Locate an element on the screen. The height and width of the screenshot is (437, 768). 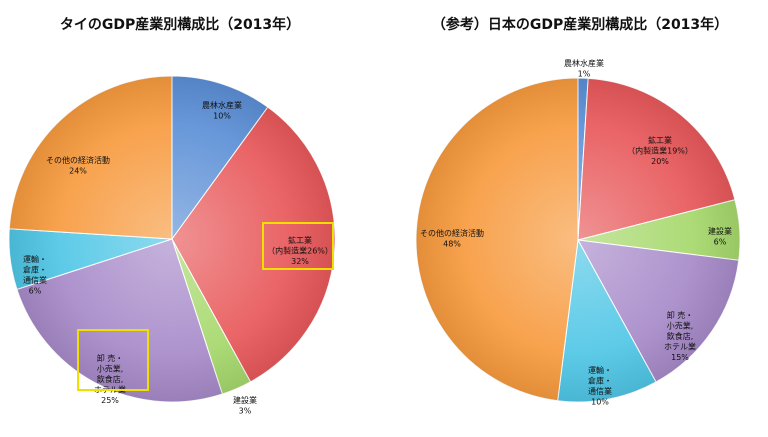
slice-value: 20% is located at coordinates (660, 161).